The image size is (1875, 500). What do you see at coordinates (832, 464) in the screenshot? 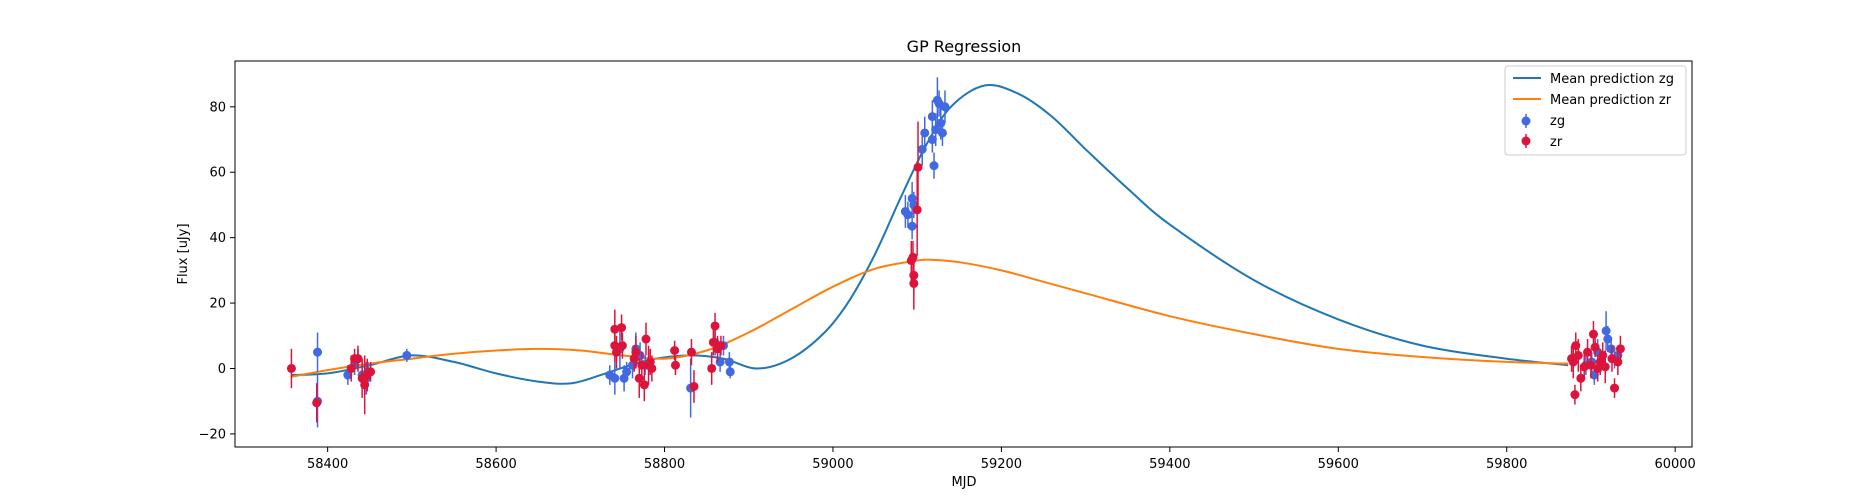
I see `x-tick-label: 59000` at bounding box center [832, 464].